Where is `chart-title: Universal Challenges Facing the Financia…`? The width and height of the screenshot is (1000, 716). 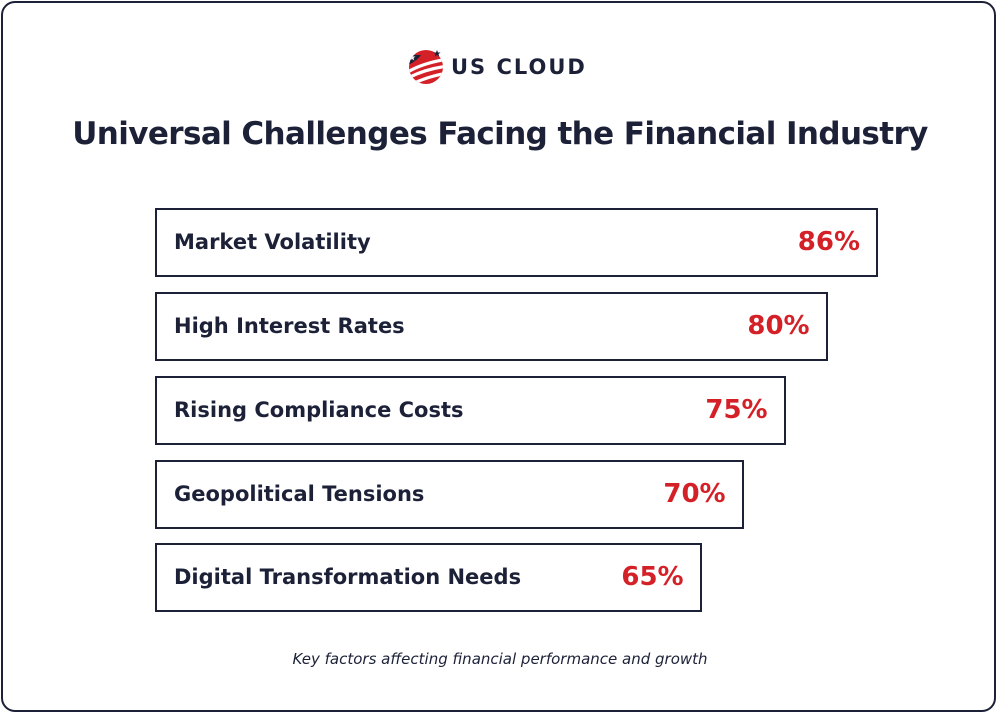 chart-title: Universal Challenges Facing the Financia… is located at coordinates (500, 134).